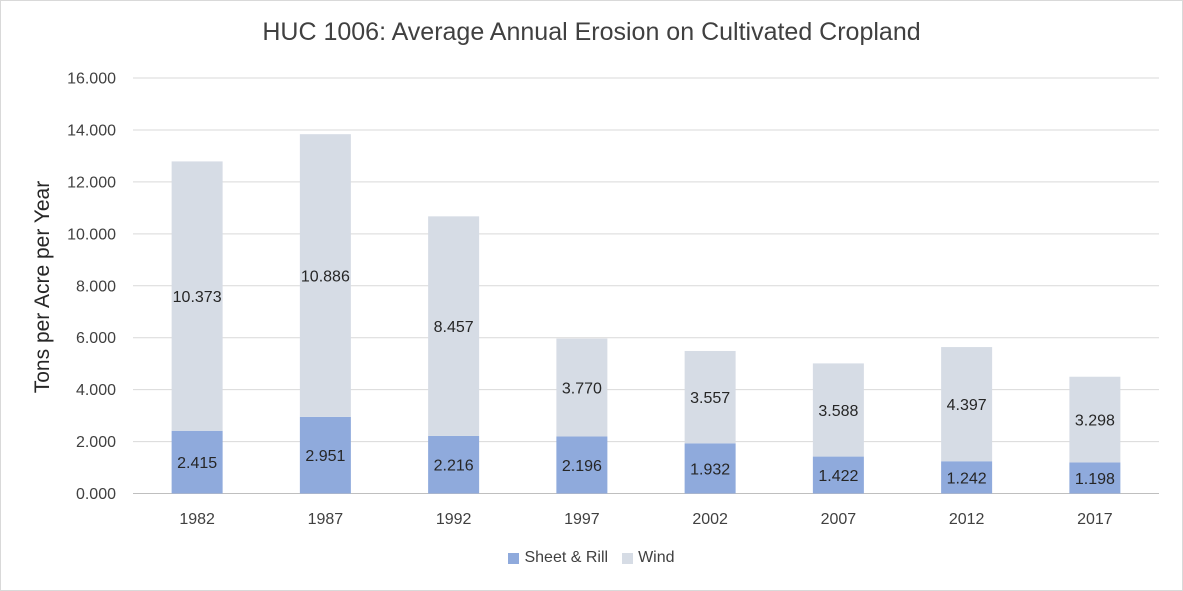  Describe the element at coordinates (91, 79) in the screenshot. I see `y-tick-label: 16.000` at that location.